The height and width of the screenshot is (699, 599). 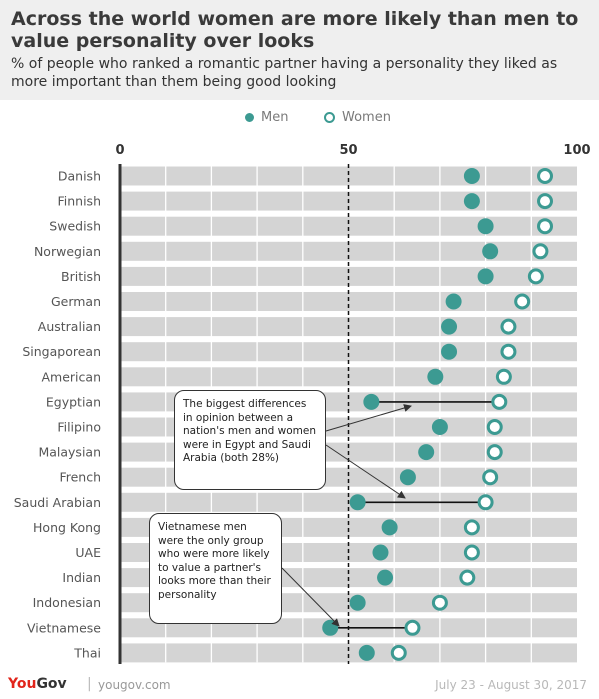 What do you see at coordinates (61, 351) in the screenshot?
I see `category-label: Singaporean` at bounding box center [61, 351].